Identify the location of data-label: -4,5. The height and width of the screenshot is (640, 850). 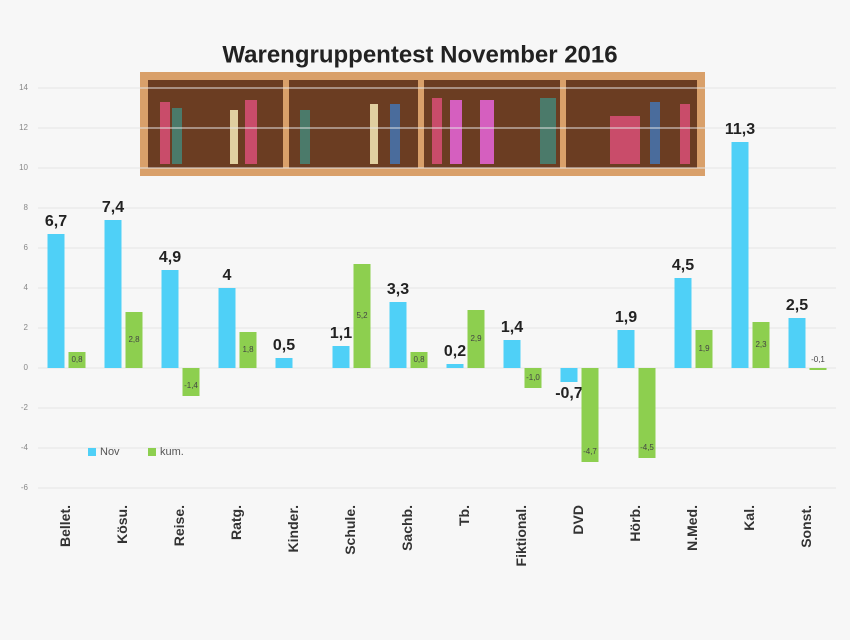
(647, 447).